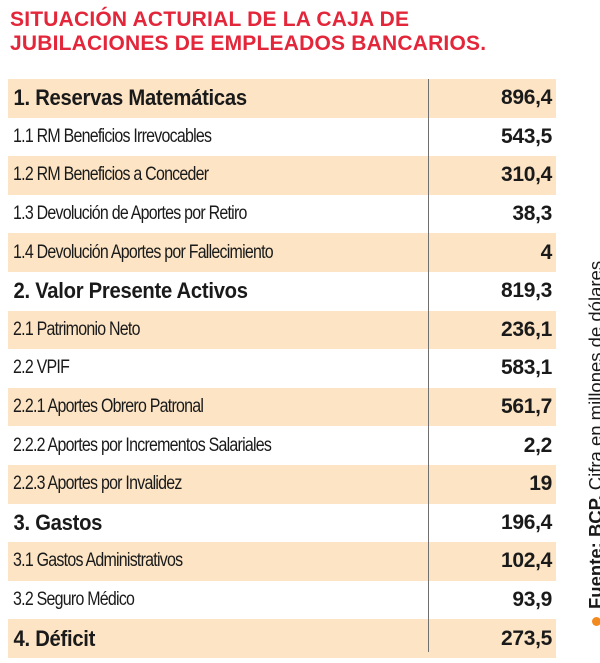  What do you see at coordinates (282, 175) in the screenshot?
I see `table-row: 1.2 RM Beneficios a Conceder 310,4` at bounding box center [282, 175].